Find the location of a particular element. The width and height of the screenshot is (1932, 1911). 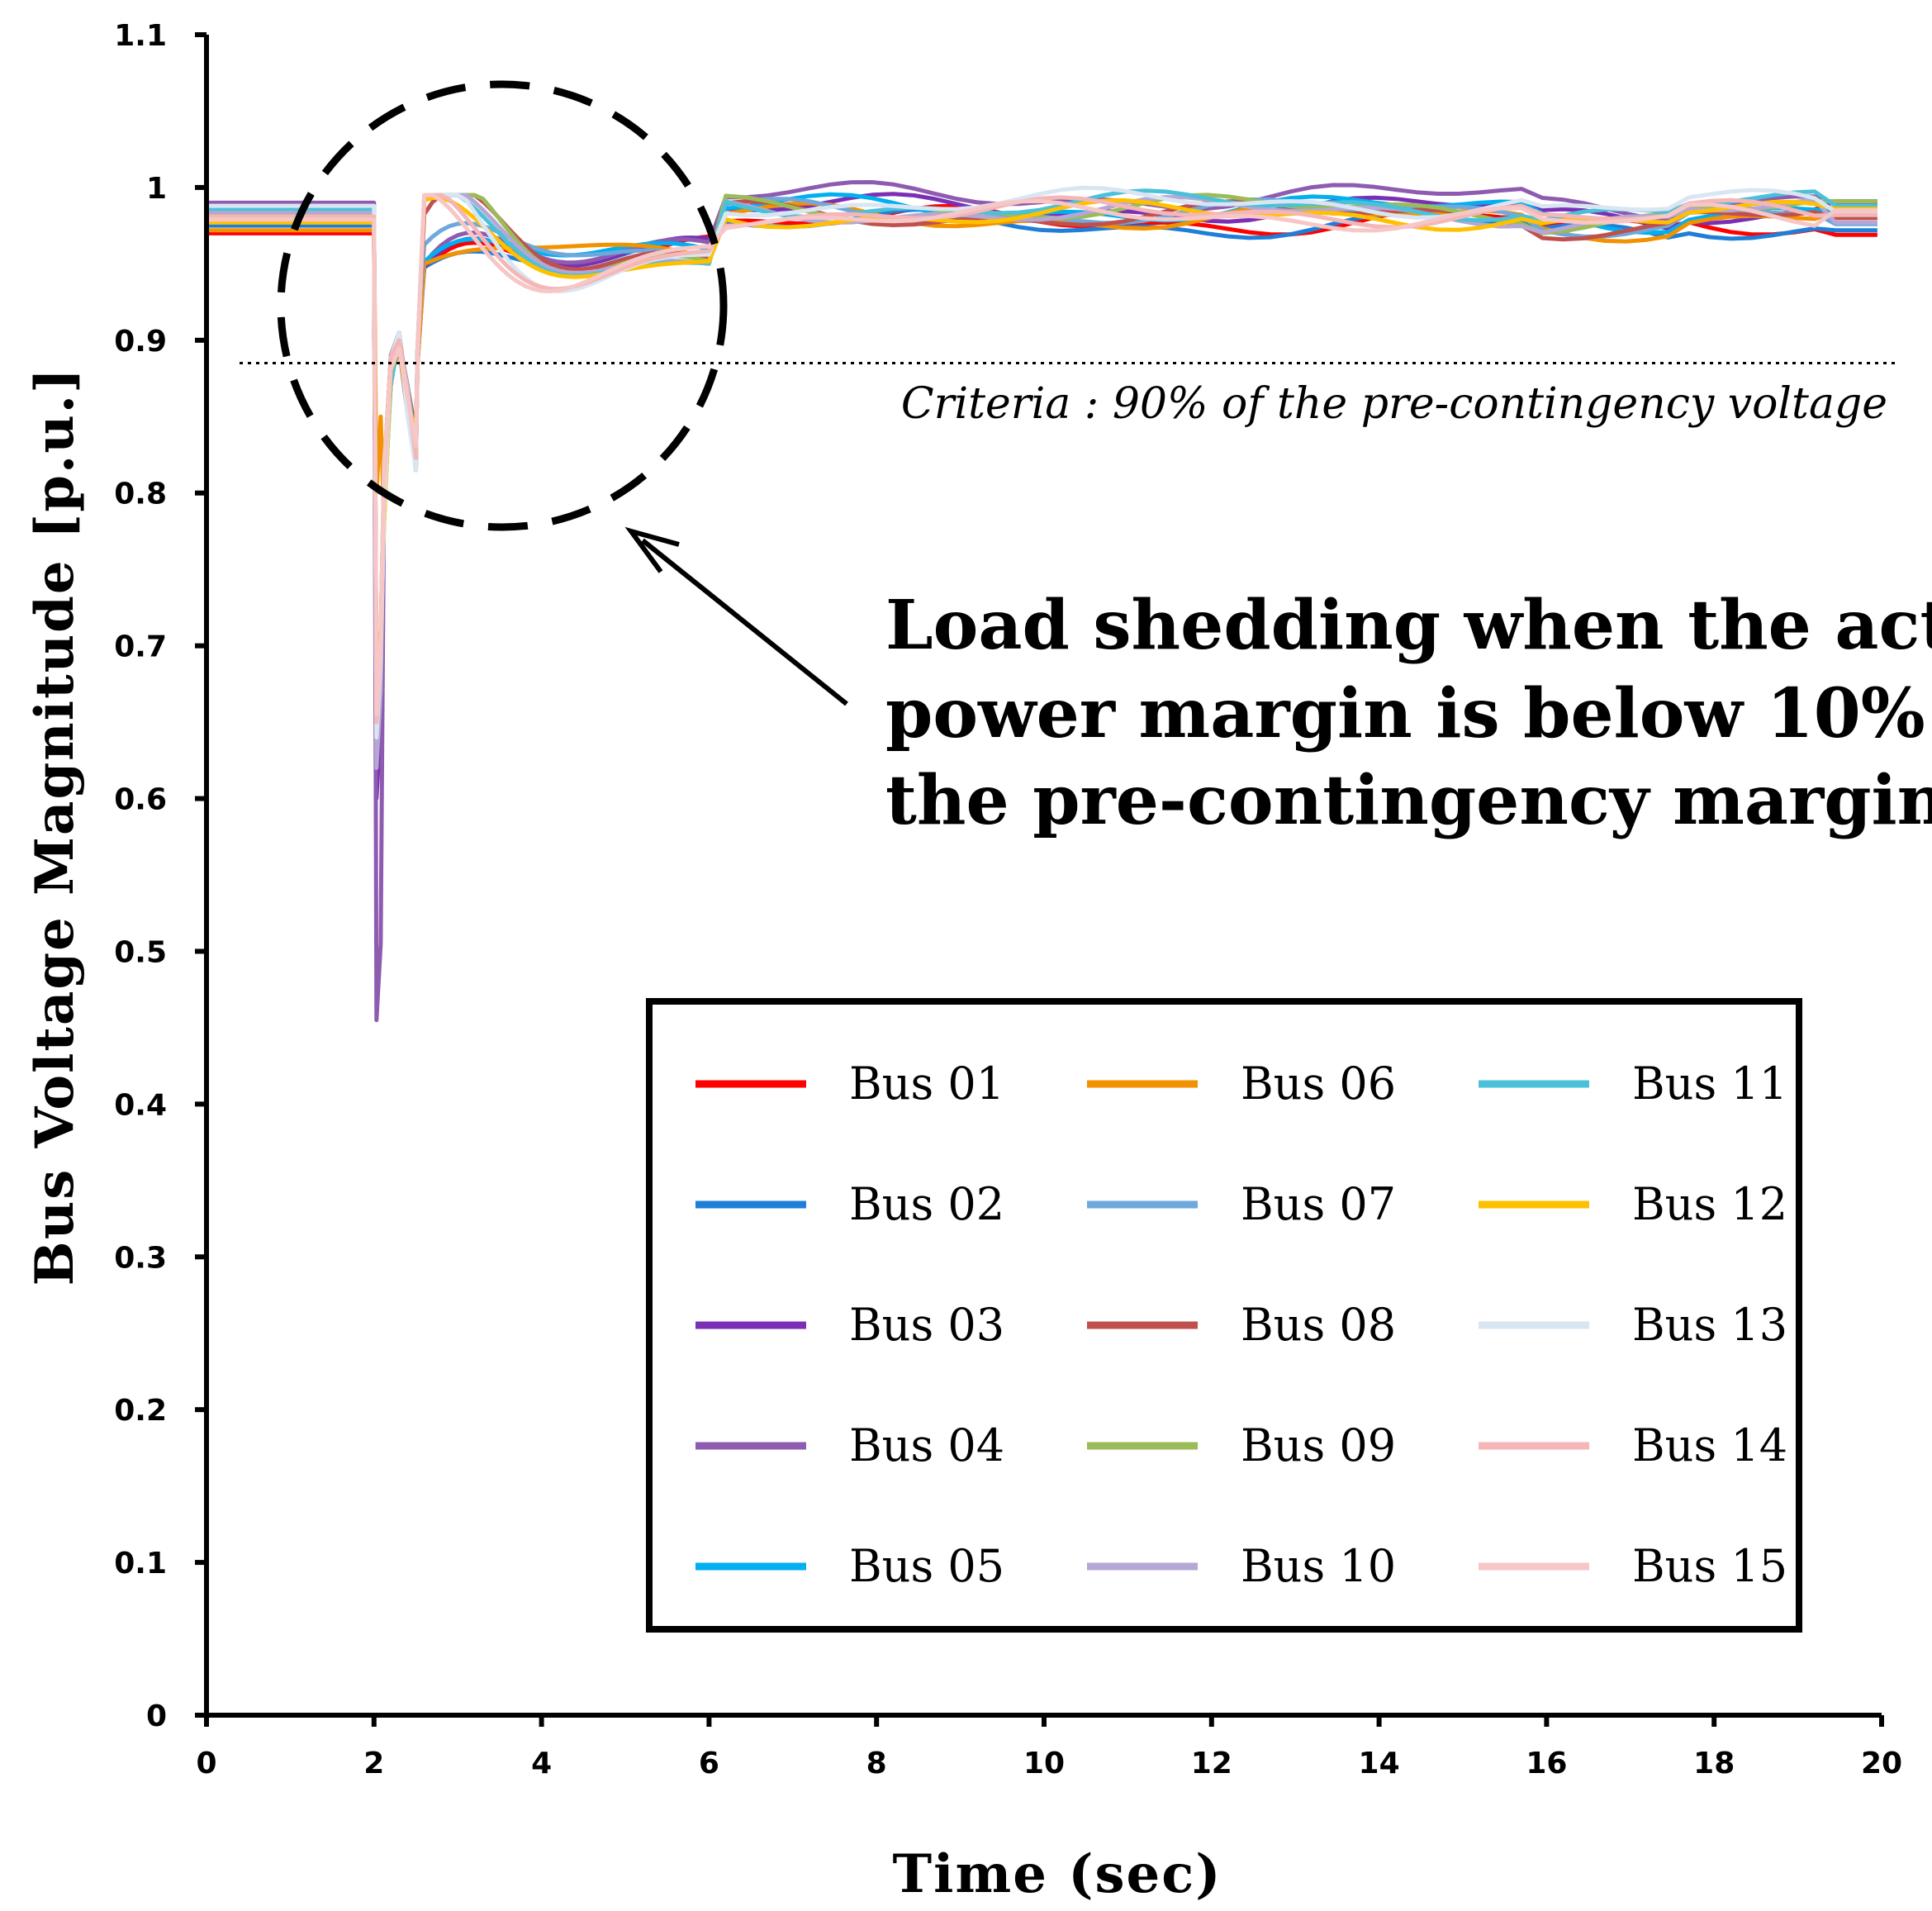

x-tick-label: 14 is located at coordinates (1379, 1763).